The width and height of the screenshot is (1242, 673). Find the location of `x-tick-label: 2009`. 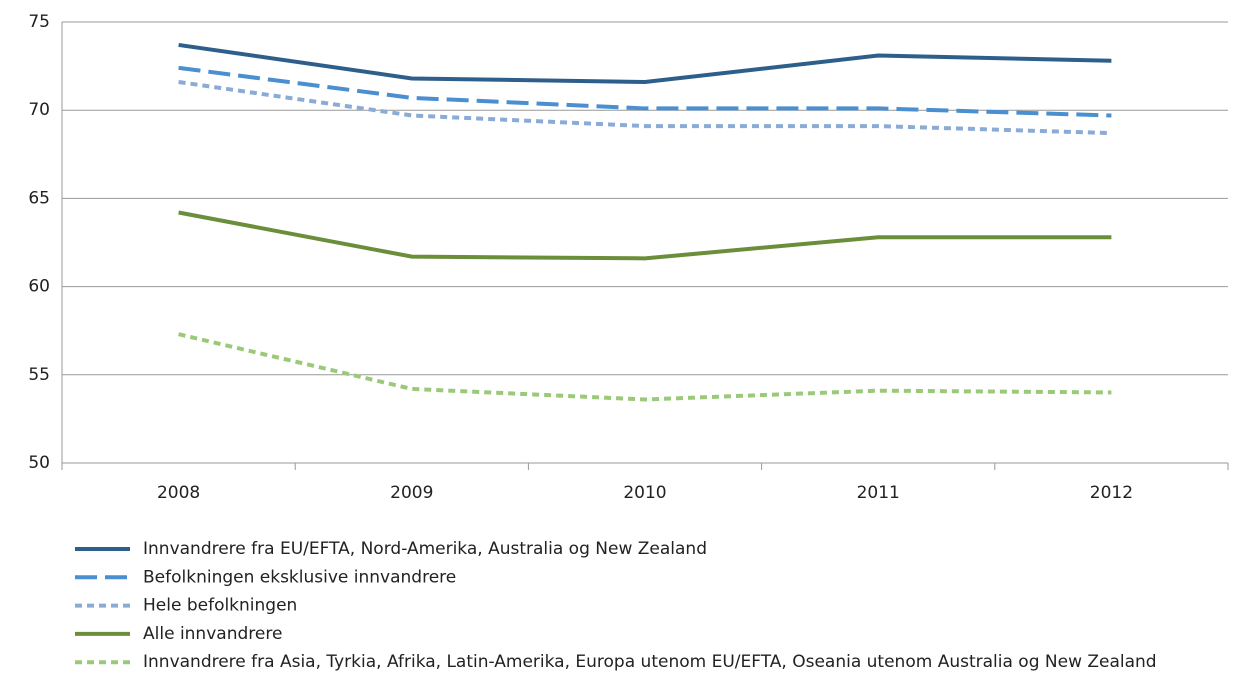

x-tick-label: 2009 is located at coordinates (411, 493).